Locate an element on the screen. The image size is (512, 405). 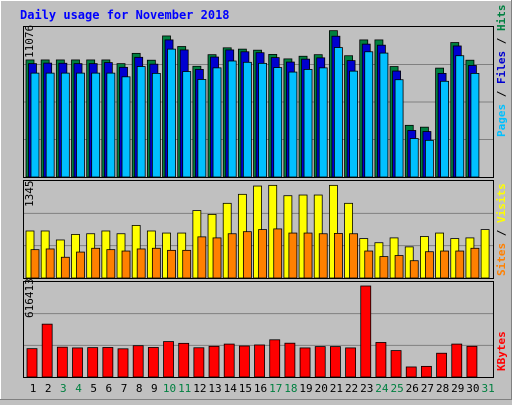
legend-entry: Pages is located at coordinates (501, 120).